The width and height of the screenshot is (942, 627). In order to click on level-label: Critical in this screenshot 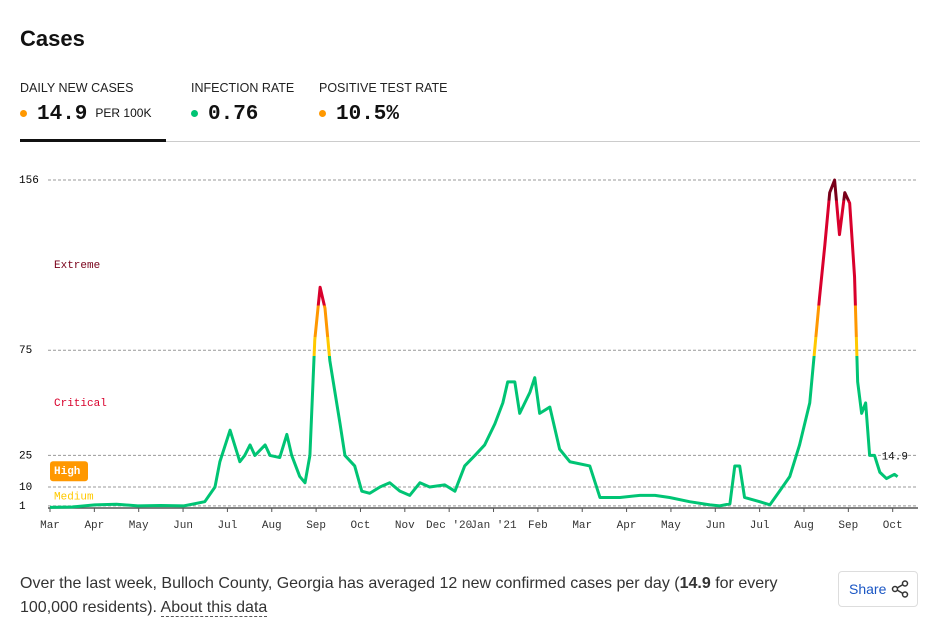, I will do `click(80, 404)`.